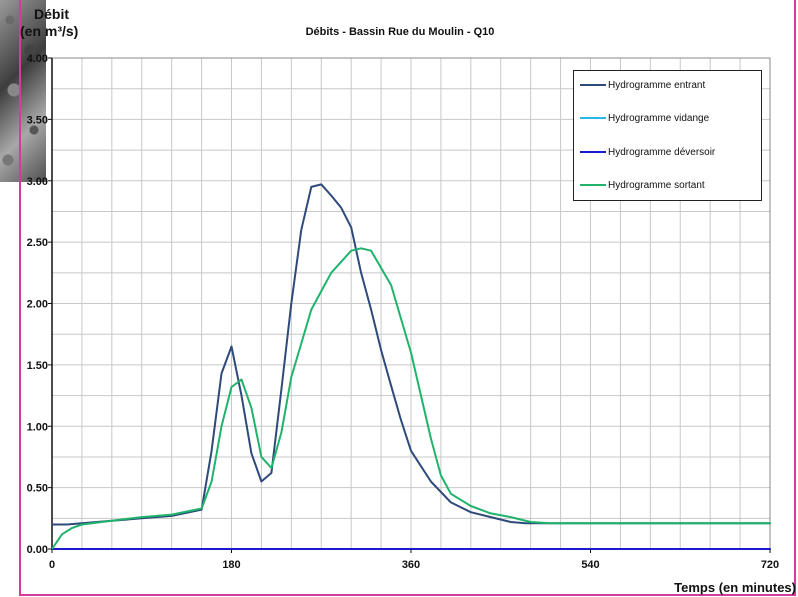 This screenshot has height=597, width=798. What do you see at coordinates (735, 587) in the screenshot?
I see `x-axis-label: Temps (en minutes)` at bounding box center [735, 587].